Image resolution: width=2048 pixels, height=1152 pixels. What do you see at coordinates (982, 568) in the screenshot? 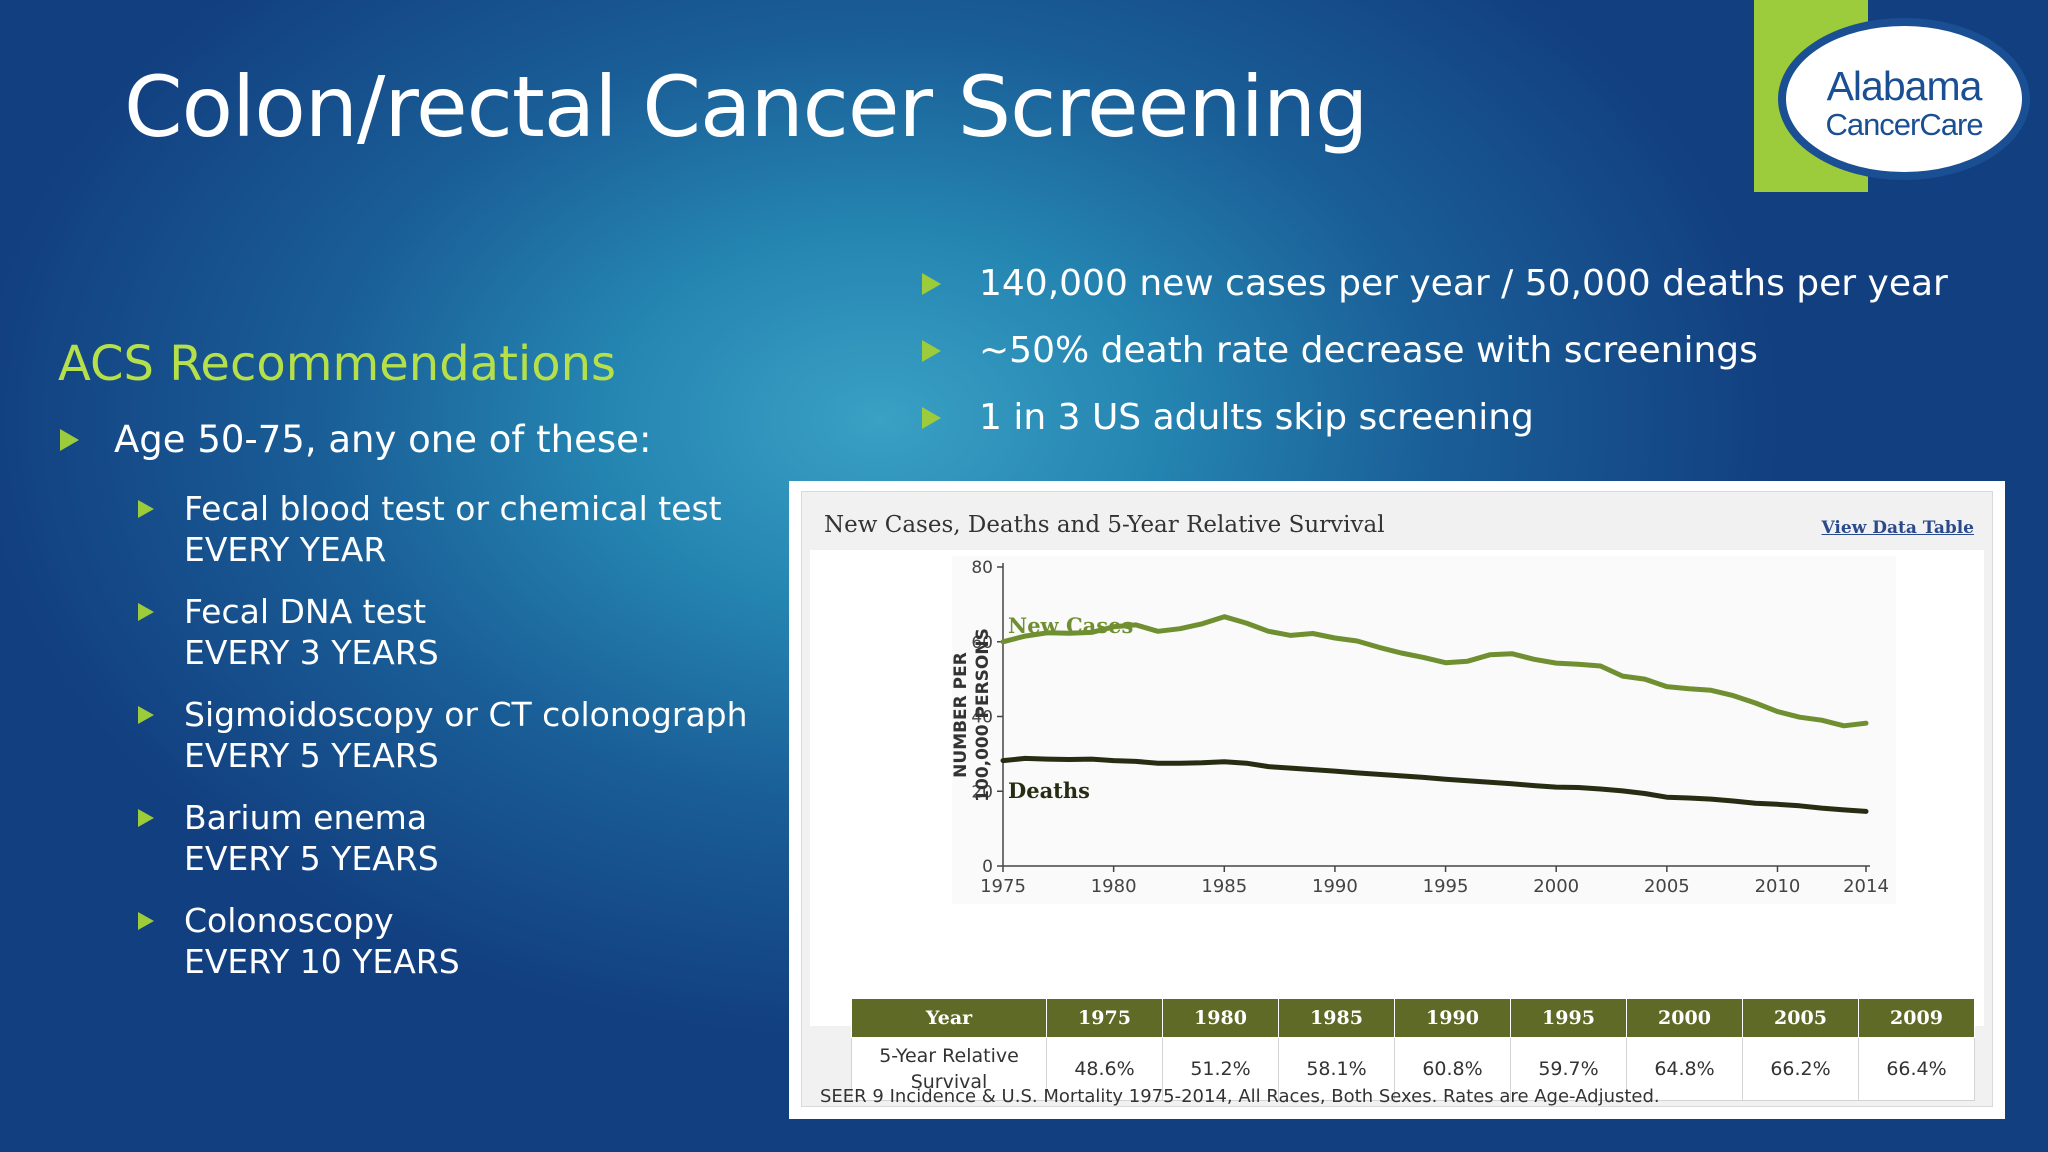
I see `y-tick-label: 80` at bounding box center [982, 568].